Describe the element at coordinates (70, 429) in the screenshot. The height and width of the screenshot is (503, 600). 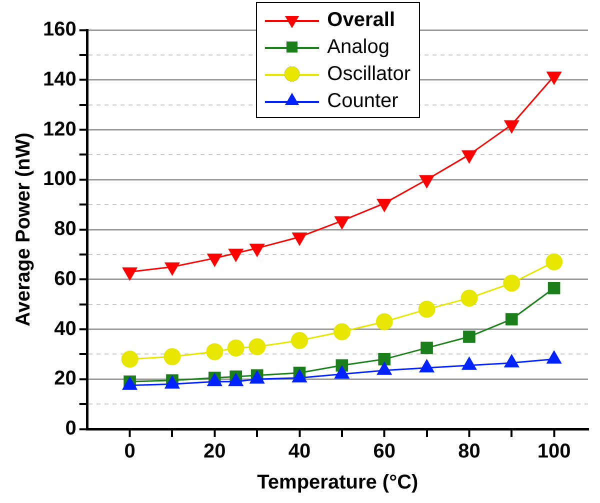
I see `y-tick-label: 0` at that location.